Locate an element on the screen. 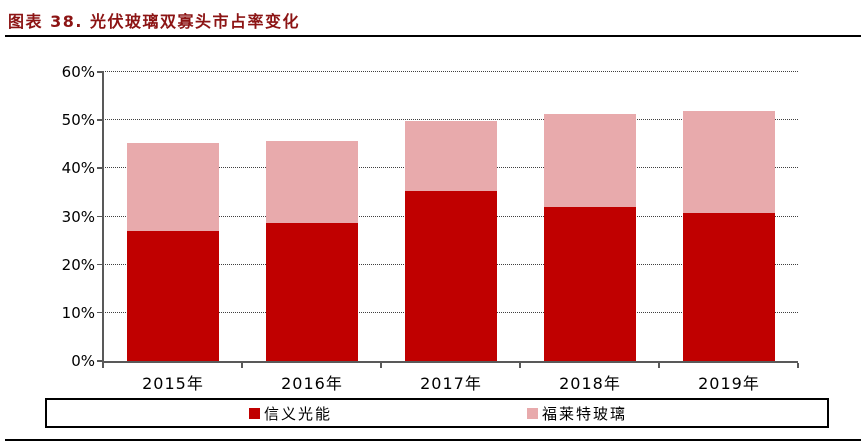  bar-segment-福莱特玻璃-2015年 is located at coordinates (173, 187).